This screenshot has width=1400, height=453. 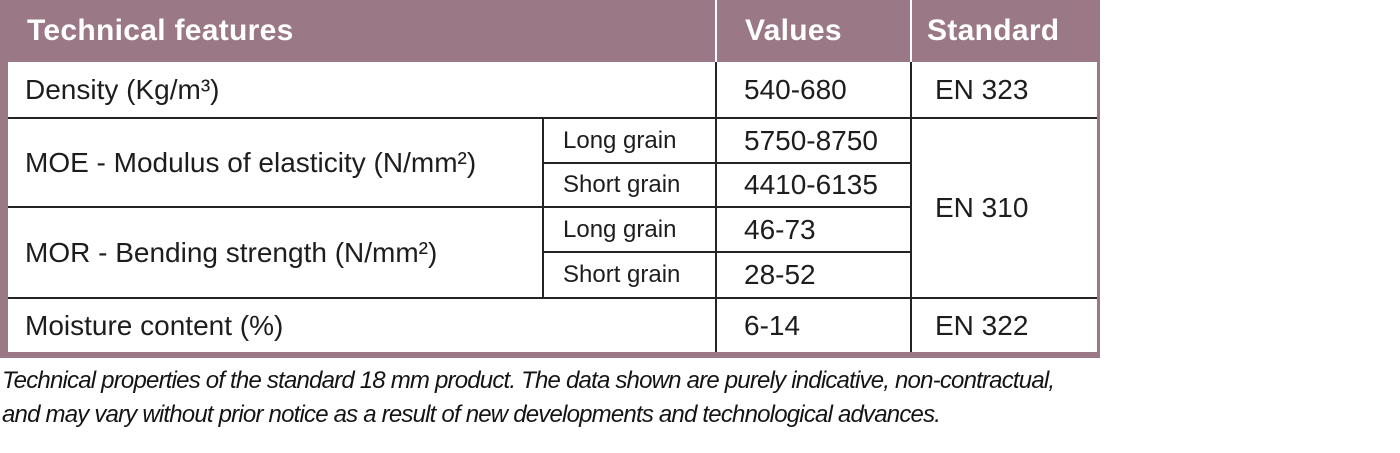 I want to click on moe-feature-label: MOE - Modulus of elasticity (N/mm²), so click(x=276, y=162).